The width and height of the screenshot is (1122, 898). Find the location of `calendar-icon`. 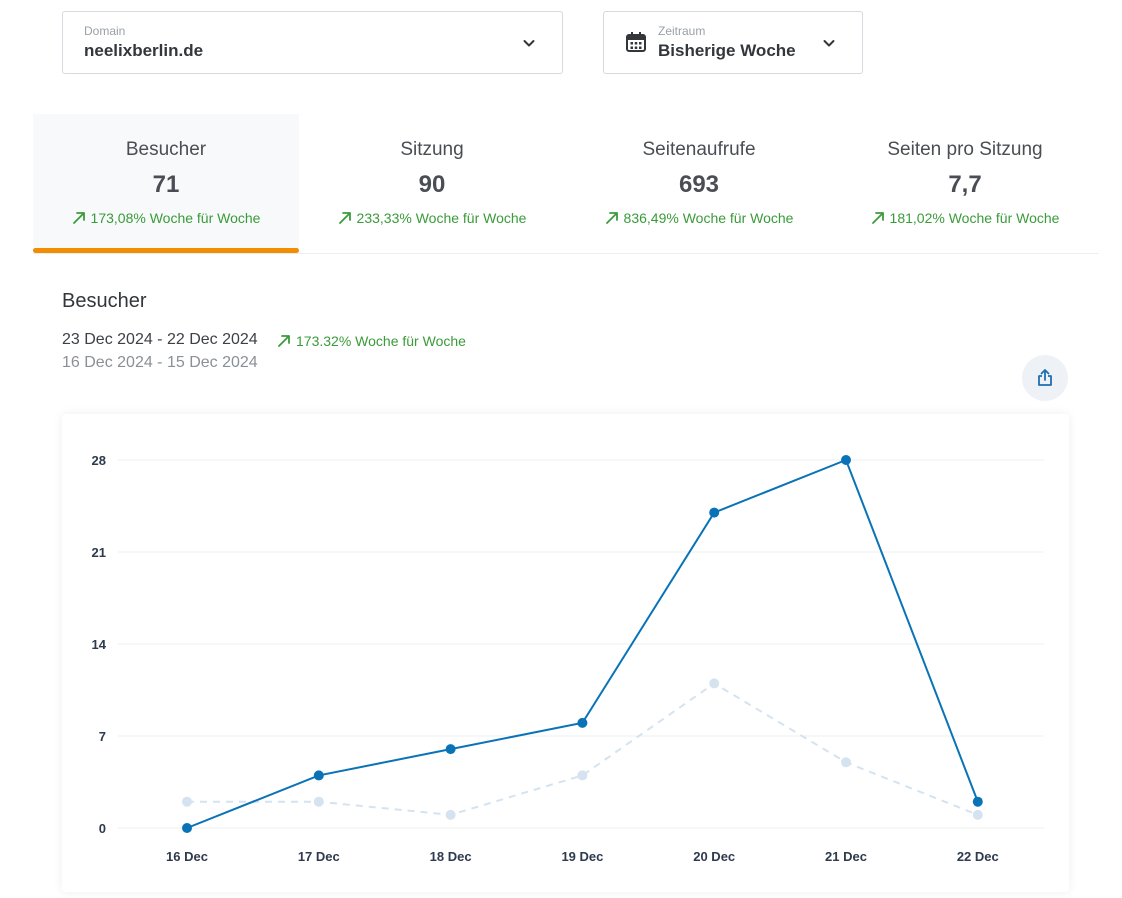

calendar-icon is located at coordinates (636, 42).